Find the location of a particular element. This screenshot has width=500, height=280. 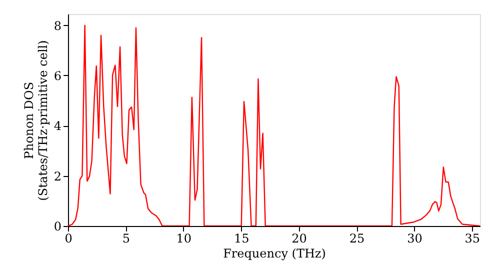

x-tick-label: 10 is located at coordinates (184, 239).